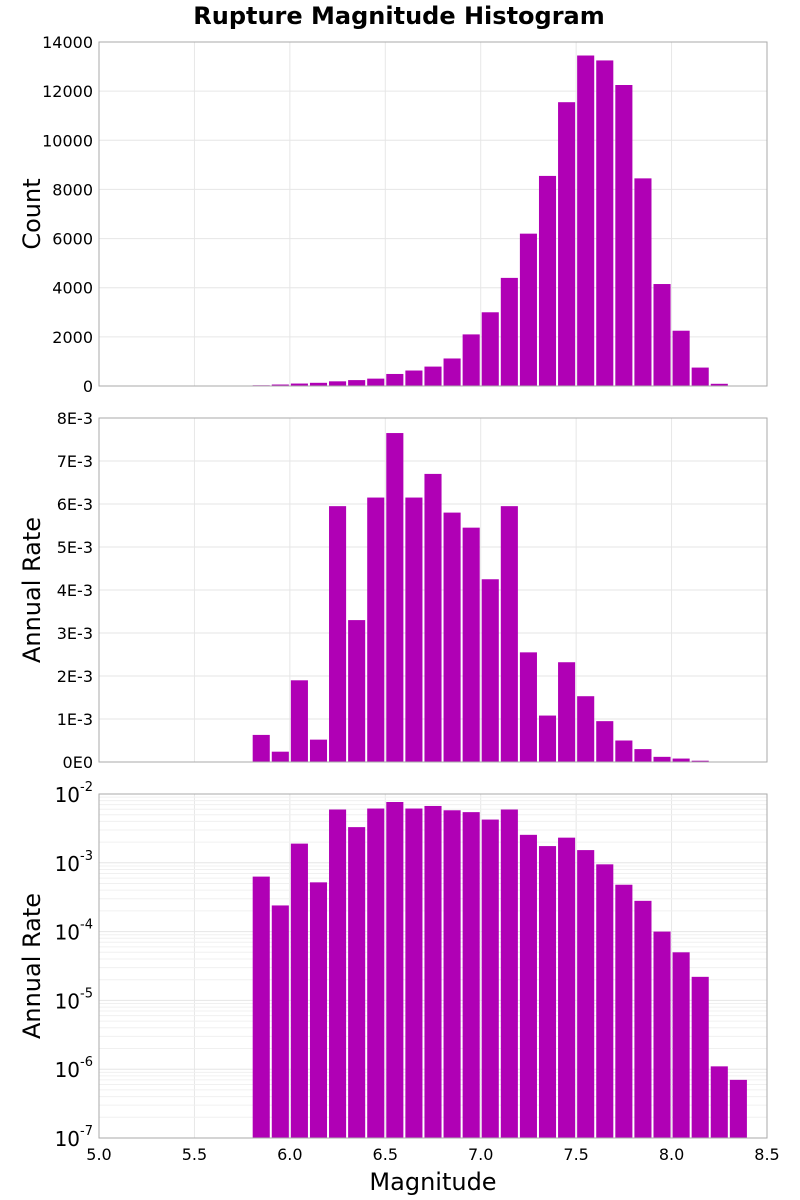 The image size is (800, 1200). I want to click on y-tick-label: 8E-3, so click(75, 418).